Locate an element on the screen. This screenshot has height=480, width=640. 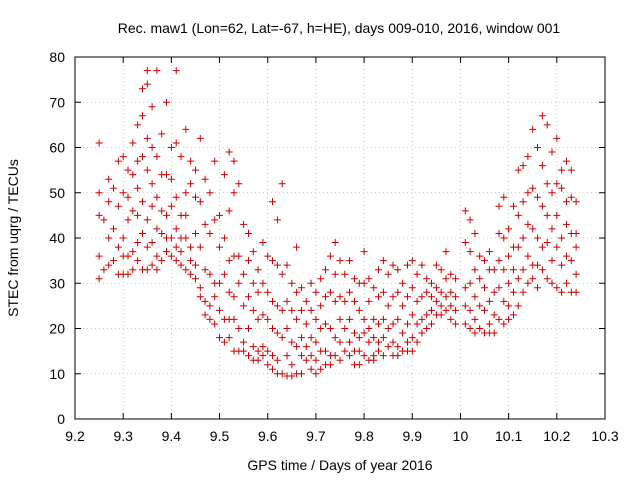
y-tick-label: 10 is located at coordinates (57, 374).